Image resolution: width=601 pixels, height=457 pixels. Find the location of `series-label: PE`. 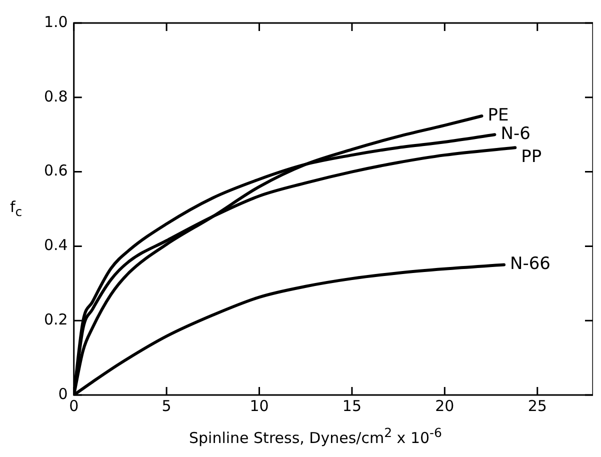

series-label: PE is located at coordinates (498, 115).